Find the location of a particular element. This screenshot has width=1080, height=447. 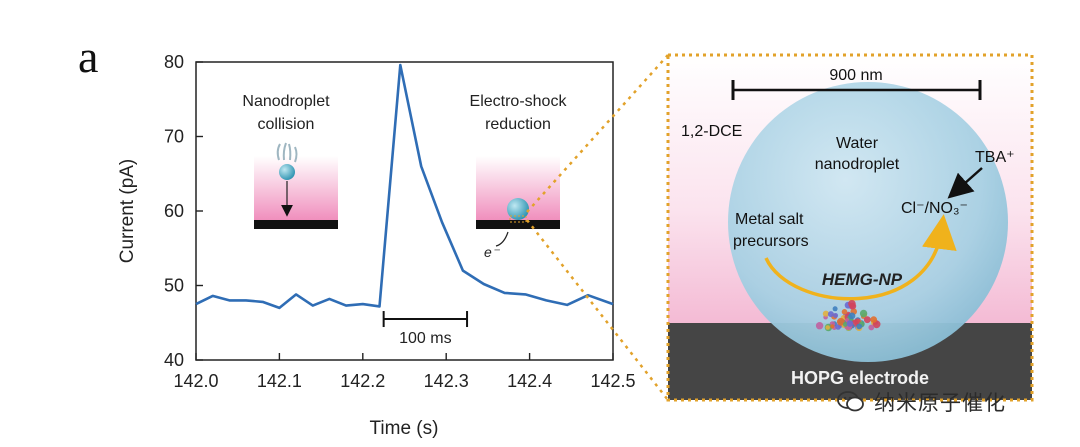

scale-label: 900 nm is located at coordinates (855, 75).